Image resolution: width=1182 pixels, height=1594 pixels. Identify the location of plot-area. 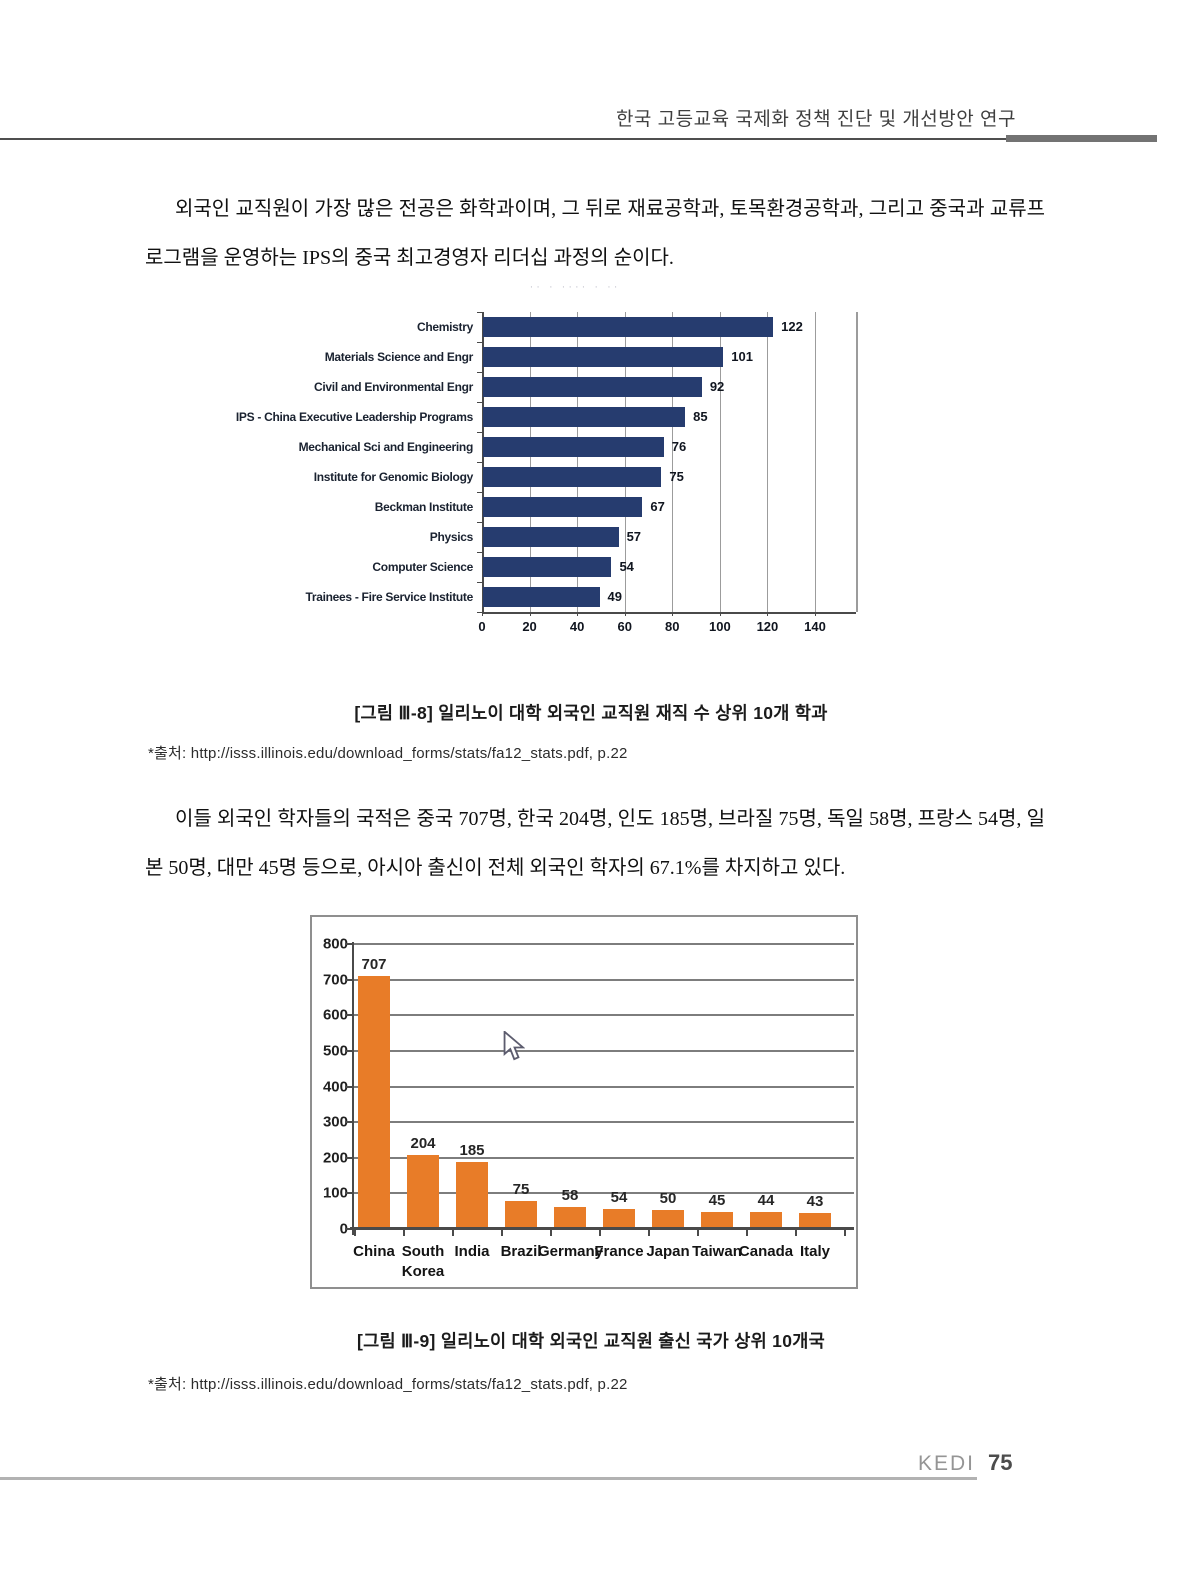
(667, 462).